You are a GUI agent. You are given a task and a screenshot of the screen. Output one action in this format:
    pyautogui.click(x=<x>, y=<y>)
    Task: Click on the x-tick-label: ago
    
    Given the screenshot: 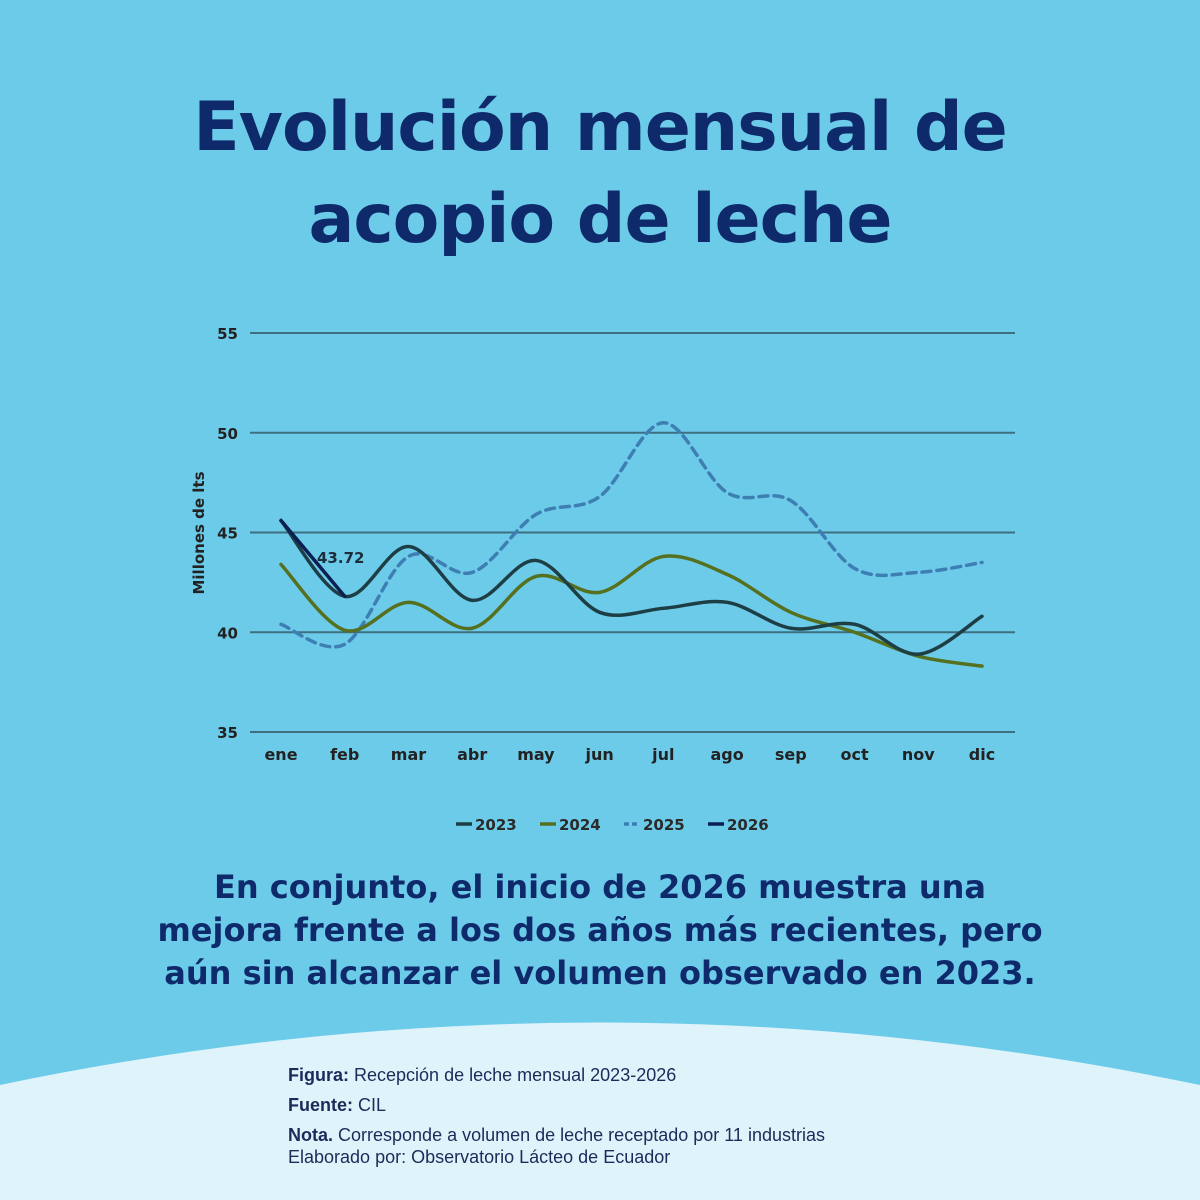 What is the action you would take?
    pyautogui.click(x=726, y=754)
    